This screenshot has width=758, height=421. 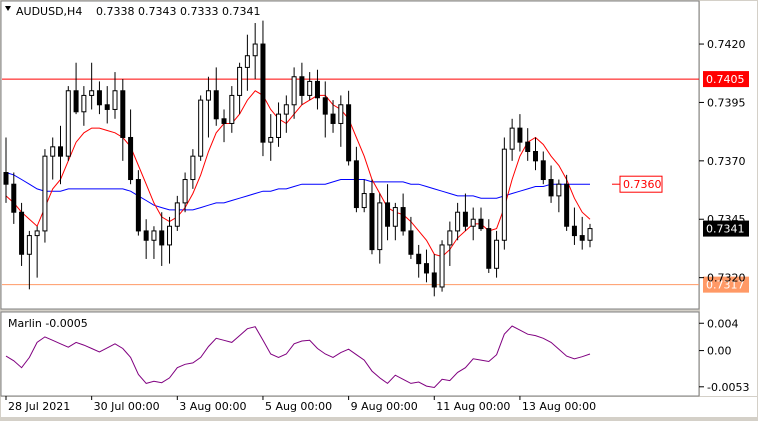 What do you see at coordinates (8, 8) in the screenshot?
I see `dropdown-triangle-icon` at bounding box center [8, 8].